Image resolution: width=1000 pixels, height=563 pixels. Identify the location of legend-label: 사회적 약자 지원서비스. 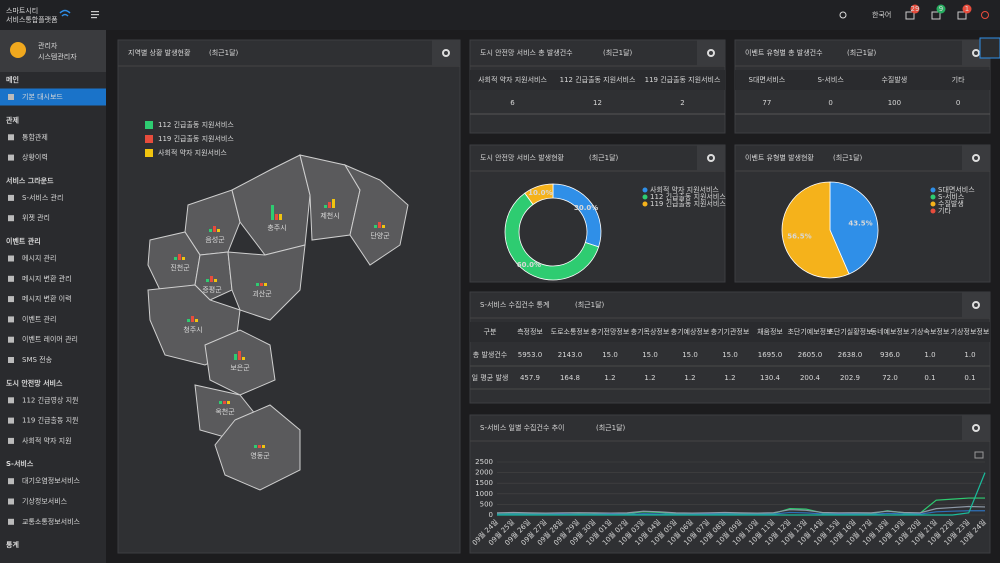
(684, 189).